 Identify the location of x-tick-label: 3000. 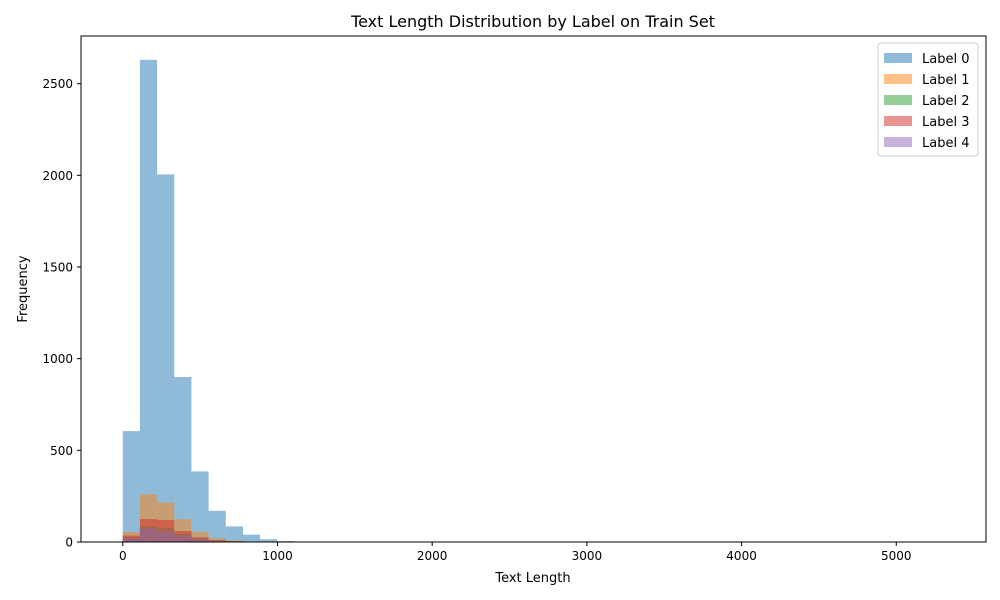
(587, 556).